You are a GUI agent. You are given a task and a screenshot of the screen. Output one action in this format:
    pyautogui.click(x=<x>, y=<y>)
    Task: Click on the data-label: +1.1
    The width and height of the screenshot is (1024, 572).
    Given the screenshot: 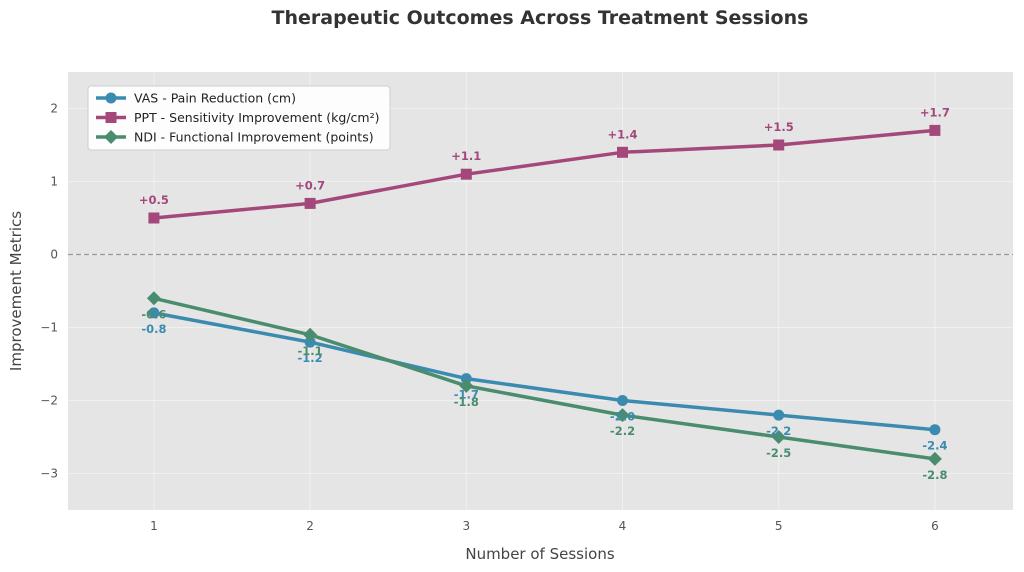 What is the action you would take?
    pyautogui.click(x=466, y=156)
    